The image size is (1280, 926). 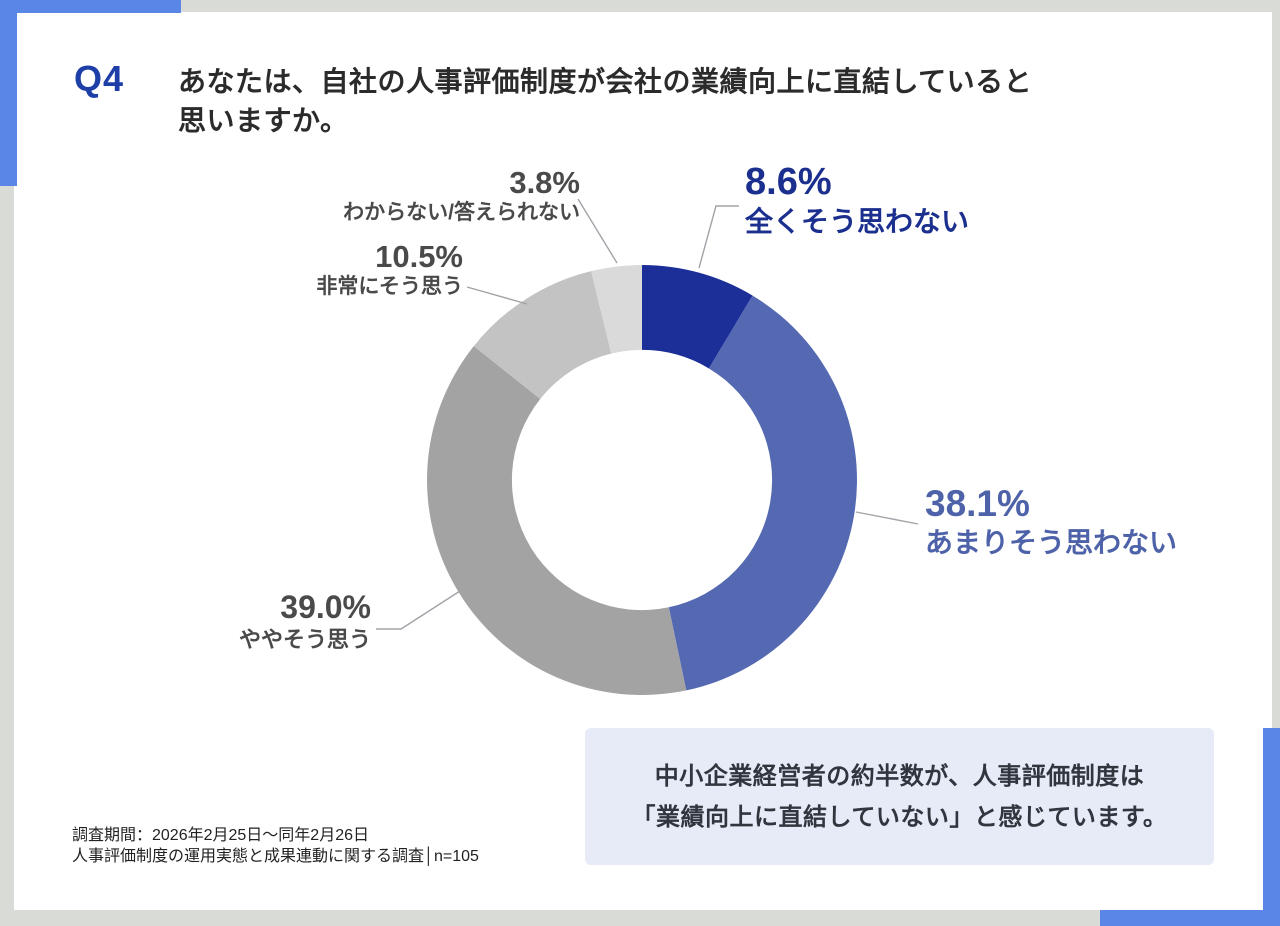 I want to click on accent-bar-top-vertical, so click(x=8, y=93).